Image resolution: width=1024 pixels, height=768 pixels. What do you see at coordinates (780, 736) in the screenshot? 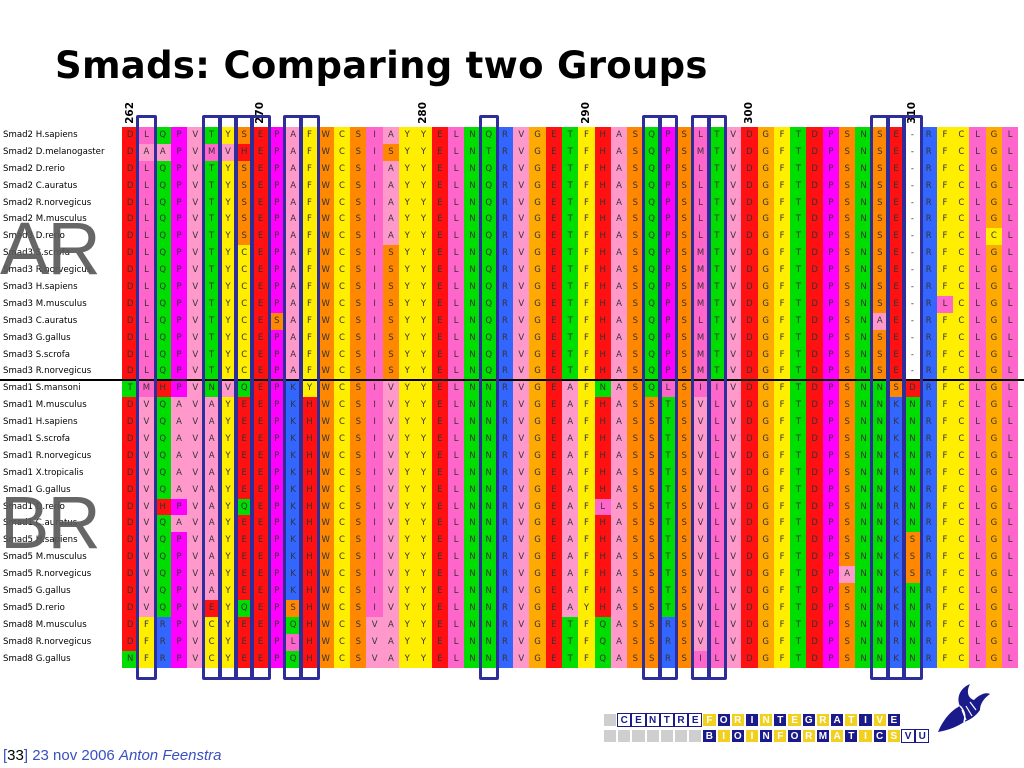
I see `logo-letter: F` at bounding box center [780, 736].